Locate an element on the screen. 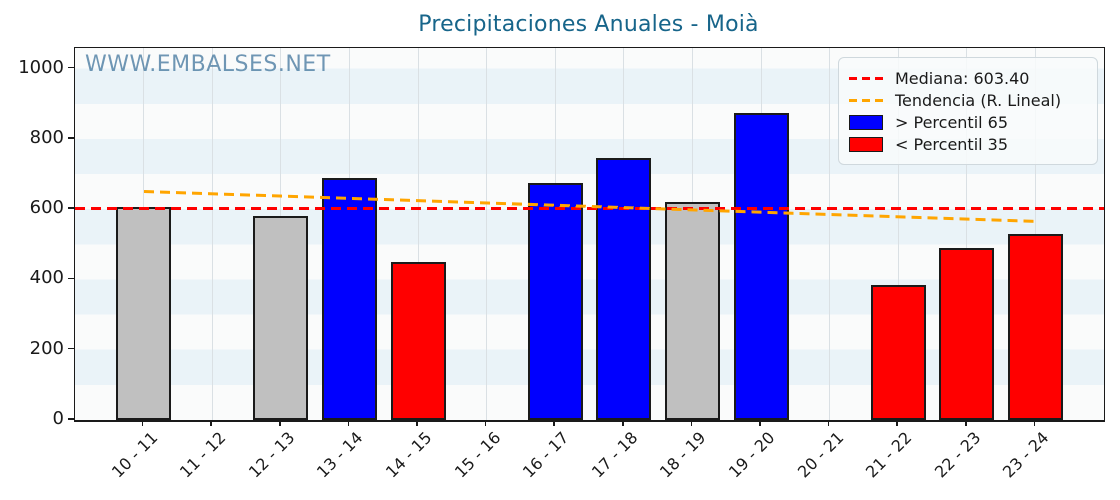 The height and width of the screenshot is (500, 1120). y-tick-label: 800 is located at coordinates (46, 137).